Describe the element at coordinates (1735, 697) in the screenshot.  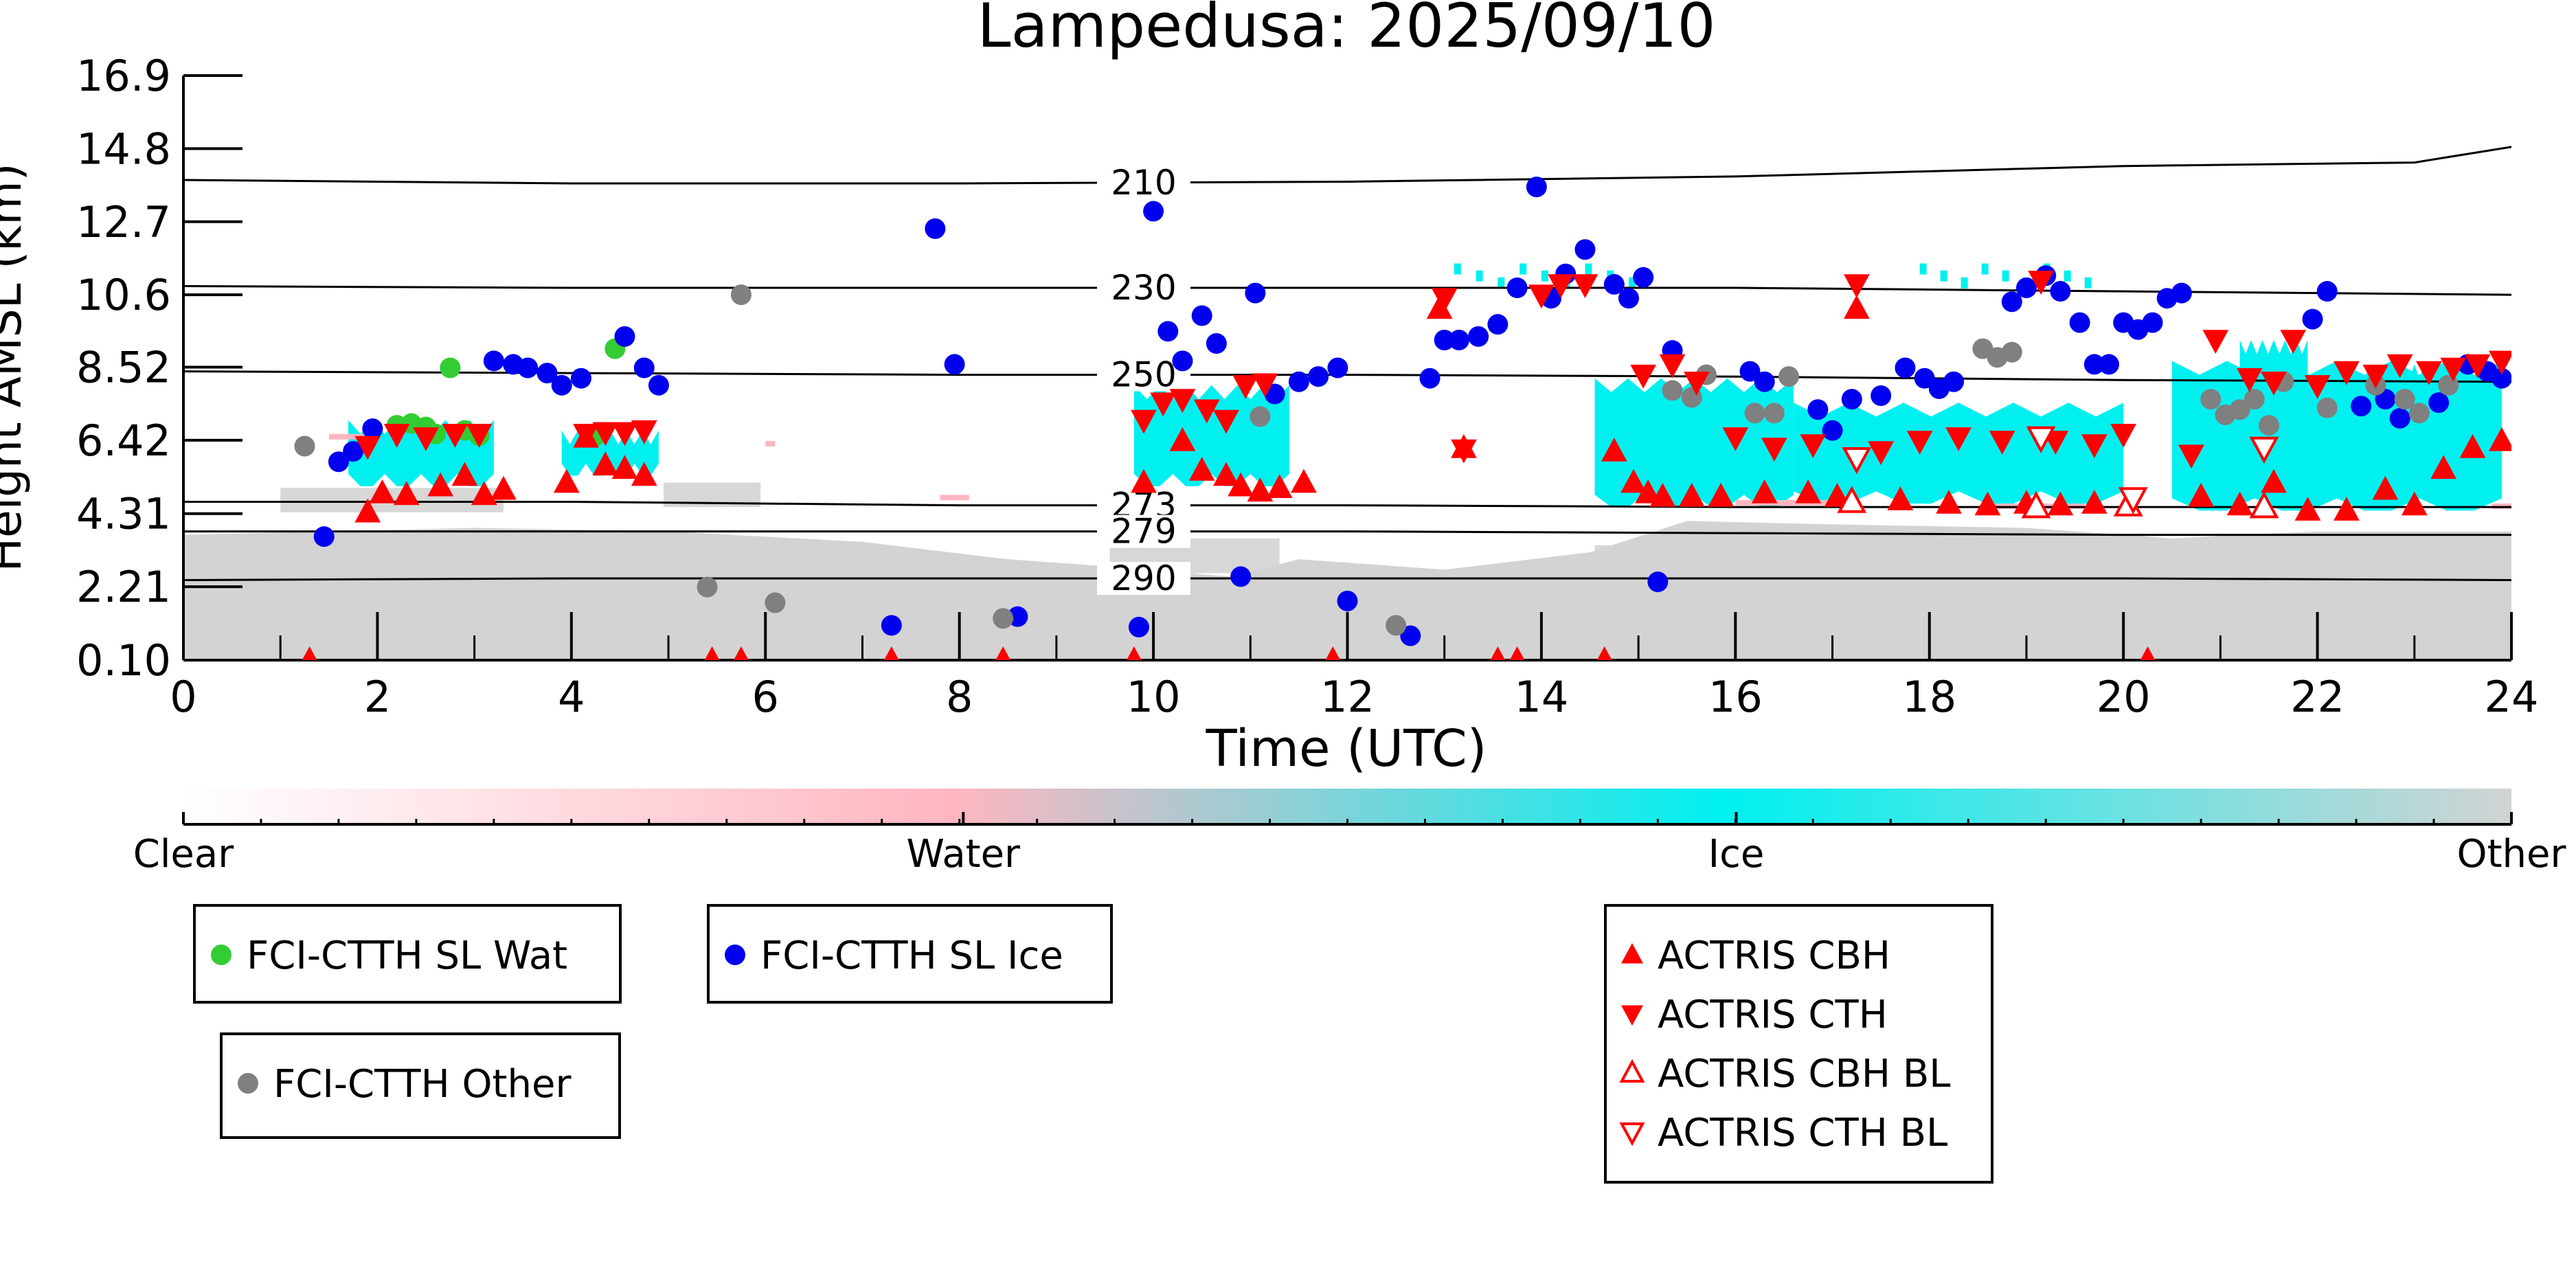
I see `x-tick-label: 16` at that location.